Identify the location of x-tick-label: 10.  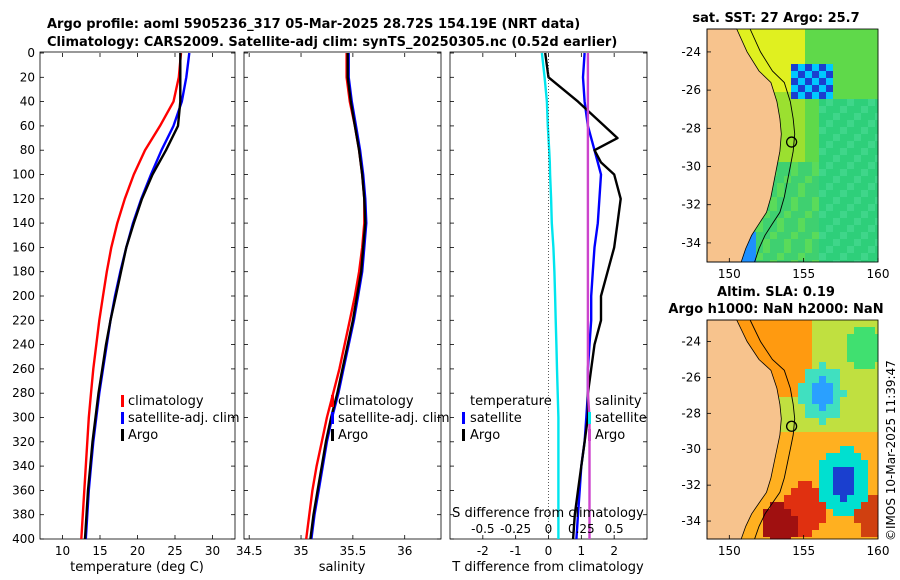
(62, 551).